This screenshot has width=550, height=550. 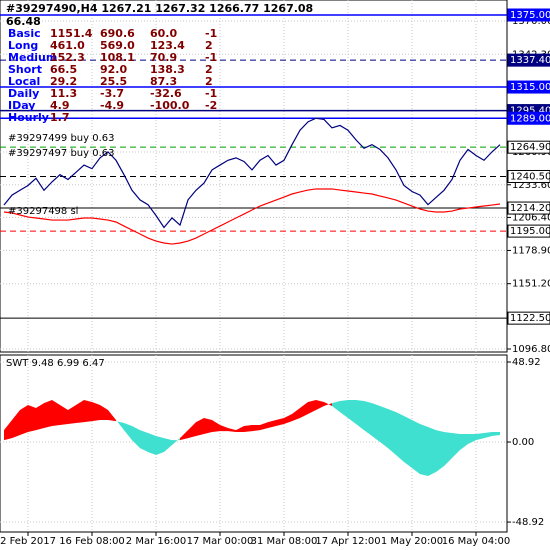 I want to click on info-value: 60.0, so click(x=163, y=33).